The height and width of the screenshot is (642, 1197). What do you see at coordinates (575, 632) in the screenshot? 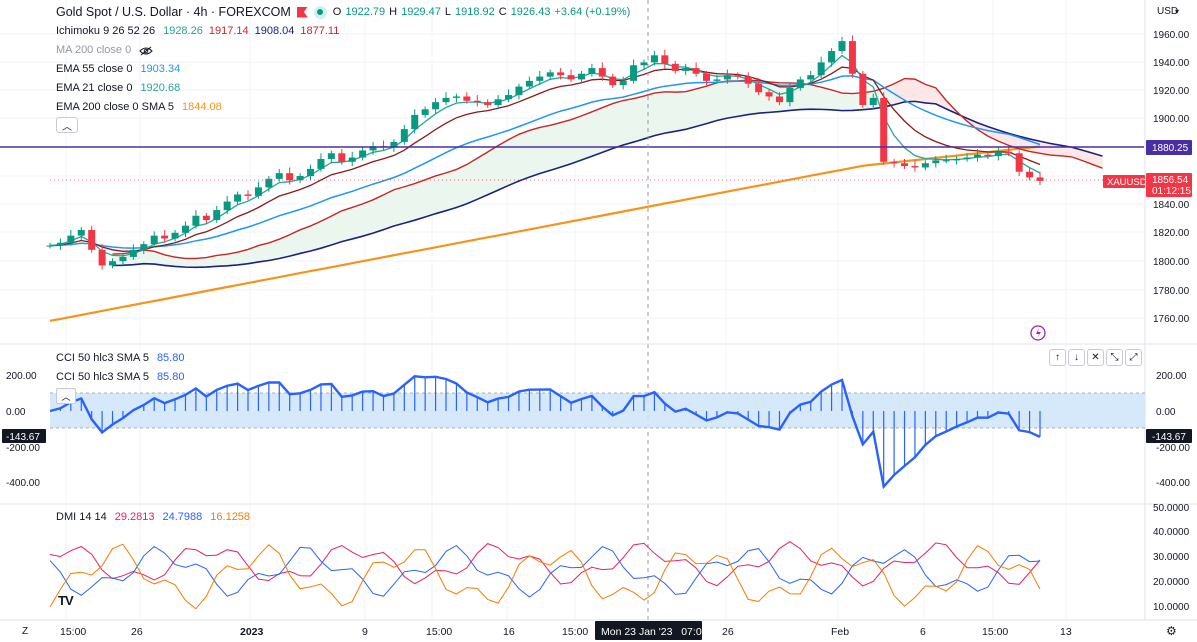
I see `time-label: 15:00` at bounding box center [575, 632].